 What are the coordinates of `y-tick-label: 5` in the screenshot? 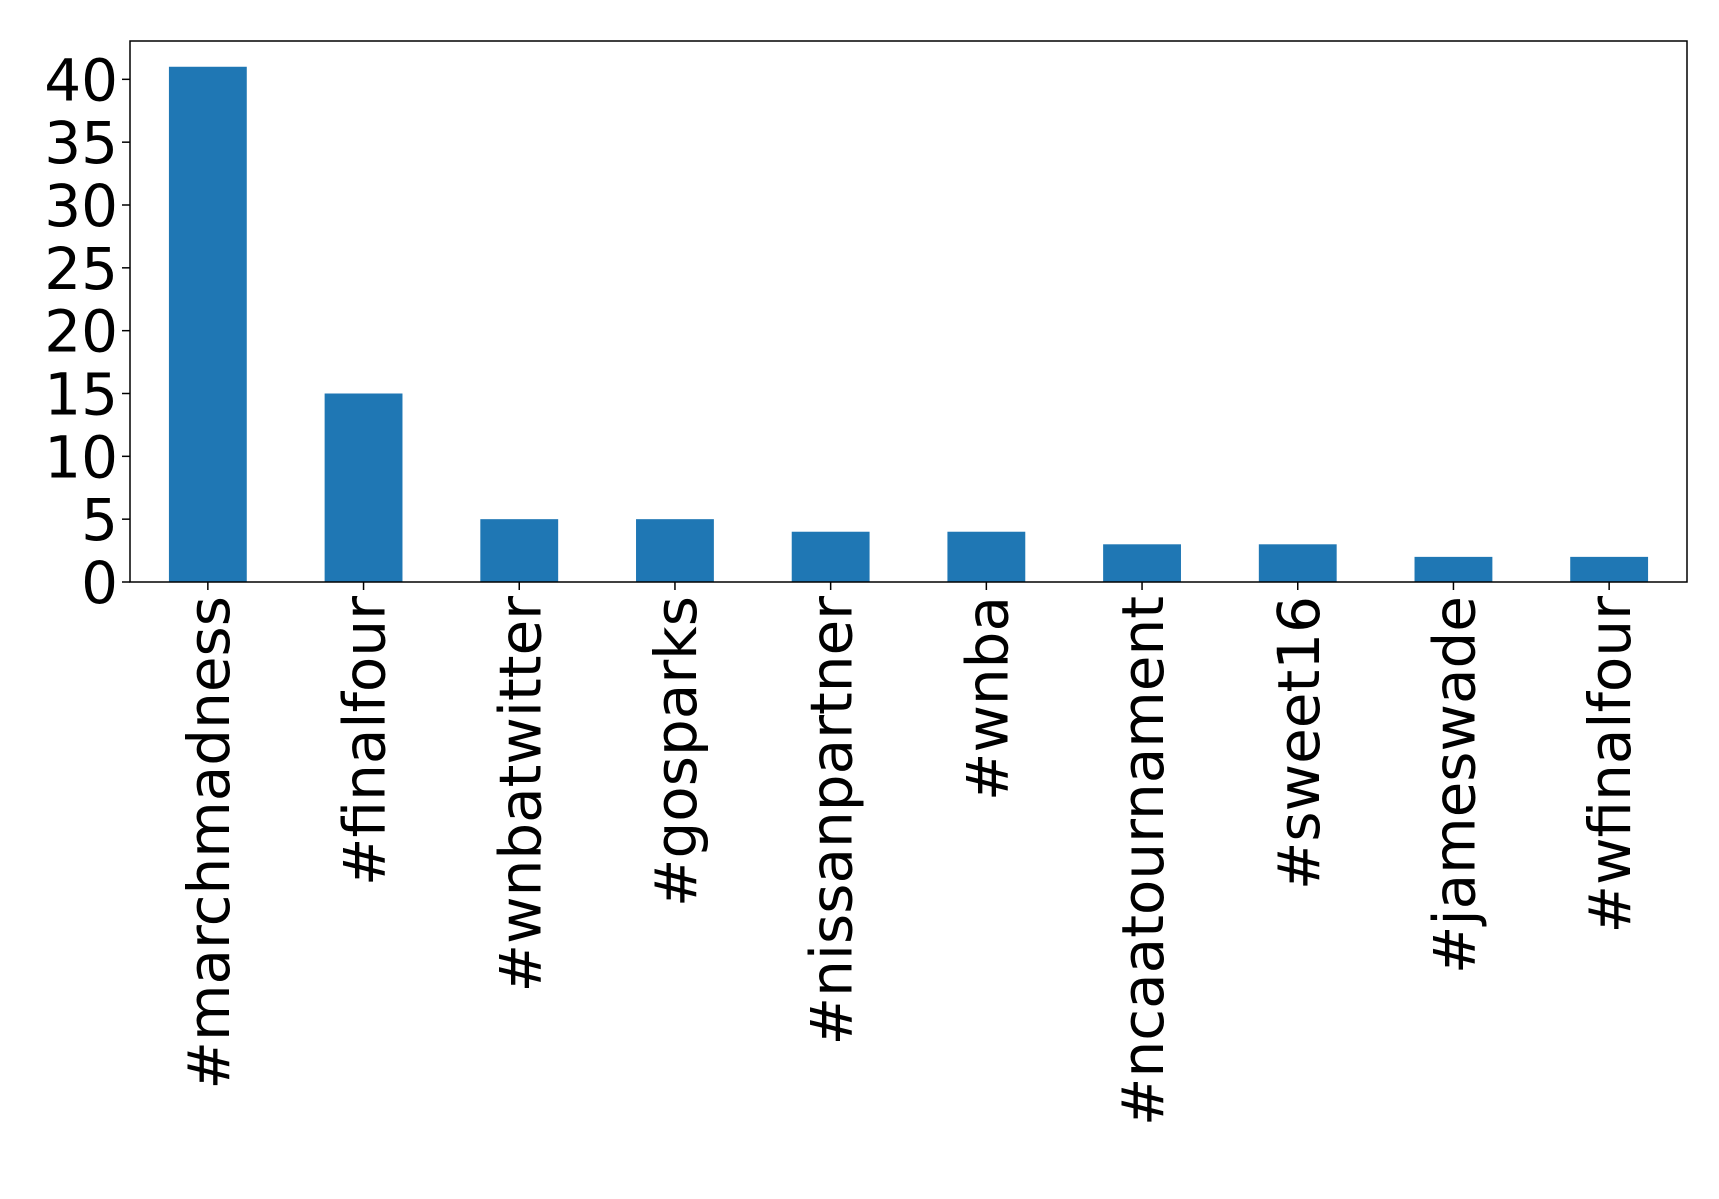 It's located at (99, 520).